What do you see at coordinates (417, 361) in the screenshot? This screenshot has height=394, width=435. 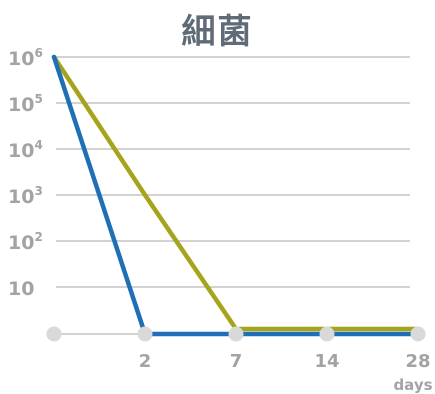 I see `x-tick-label: 28` at bounding box center [417, 361].